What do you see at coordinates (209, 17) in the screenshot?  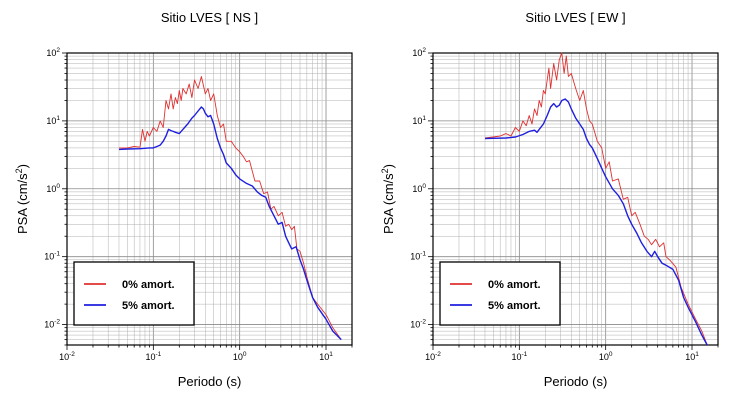 I see `chart-title: Sitio LVES [ NS ]` at bounding box center [209, 17].